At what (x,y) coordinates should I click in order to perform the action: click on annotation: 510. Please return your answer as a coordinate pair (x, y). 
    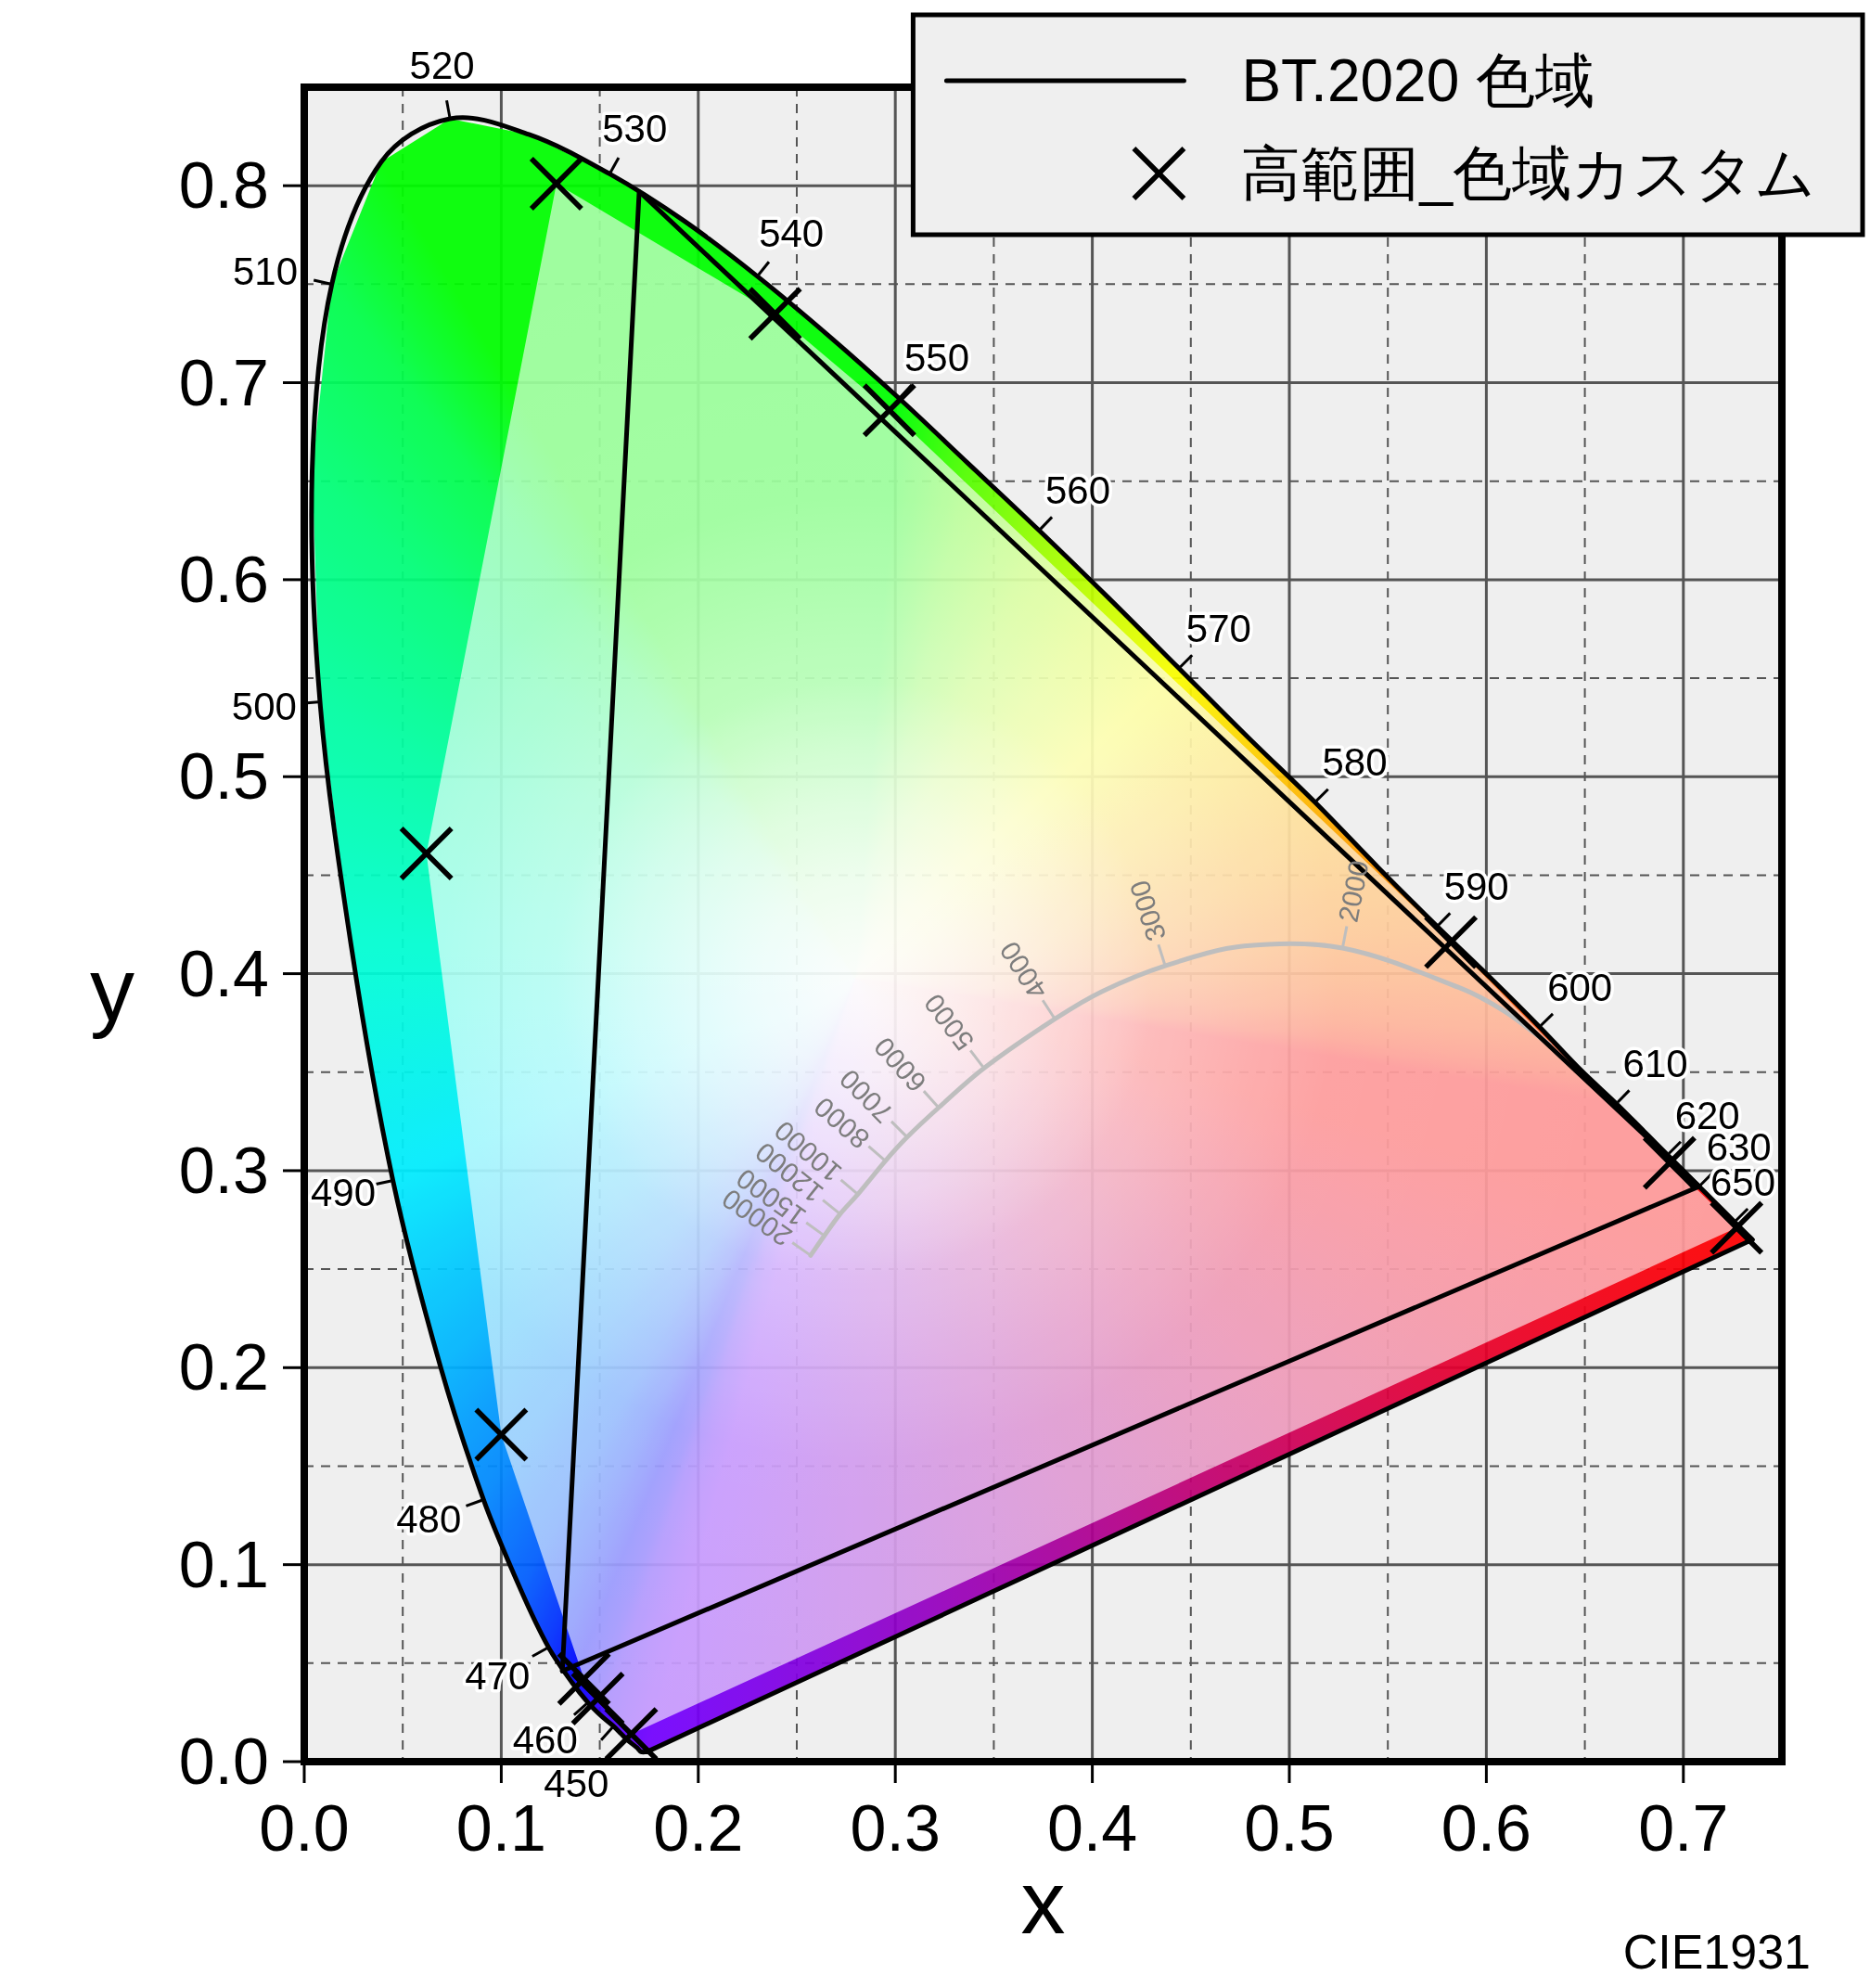
    Looking at the image, I should click on (265, 272).